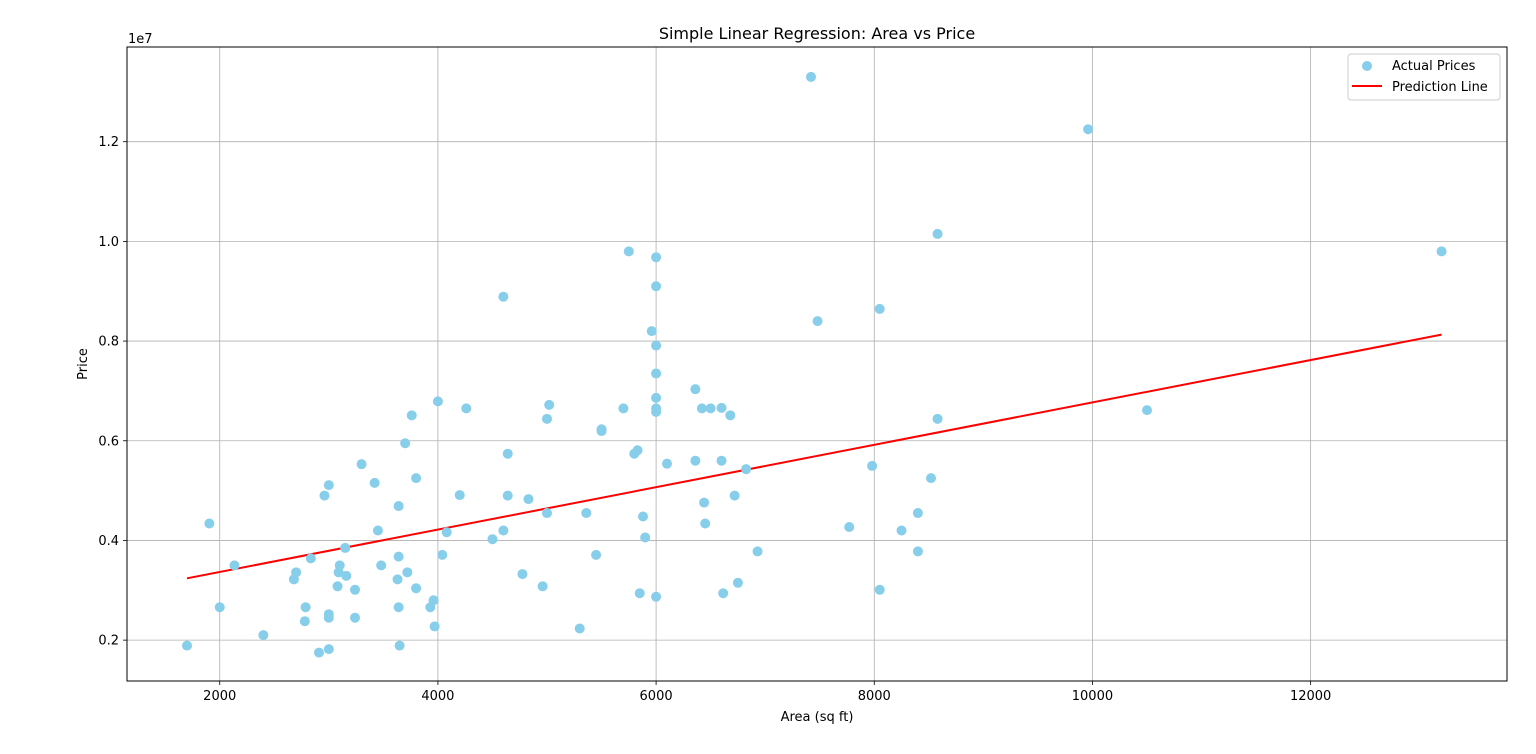 The height and width of the screenshot is (754, 1536). I want to click on y-axis-label: Price, so click(83, 364).